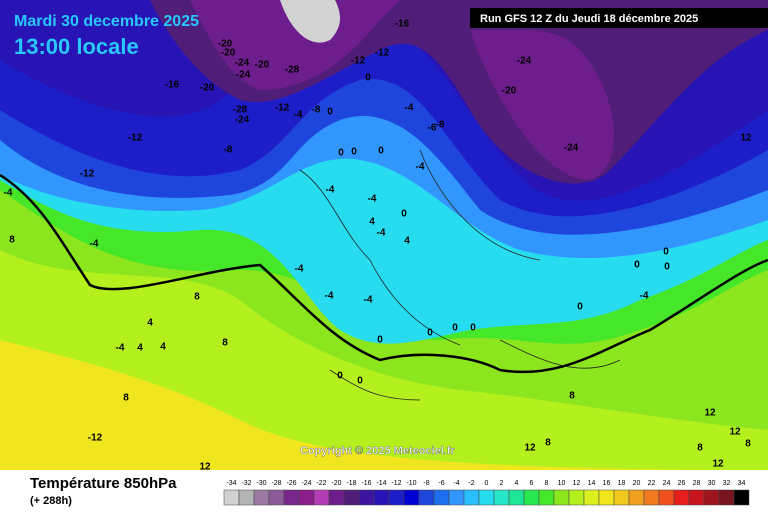  What do you see at coordinates (637, 483) in the screenshot?
I see `colorbar-label: 20` at bounding box center [637, 483].